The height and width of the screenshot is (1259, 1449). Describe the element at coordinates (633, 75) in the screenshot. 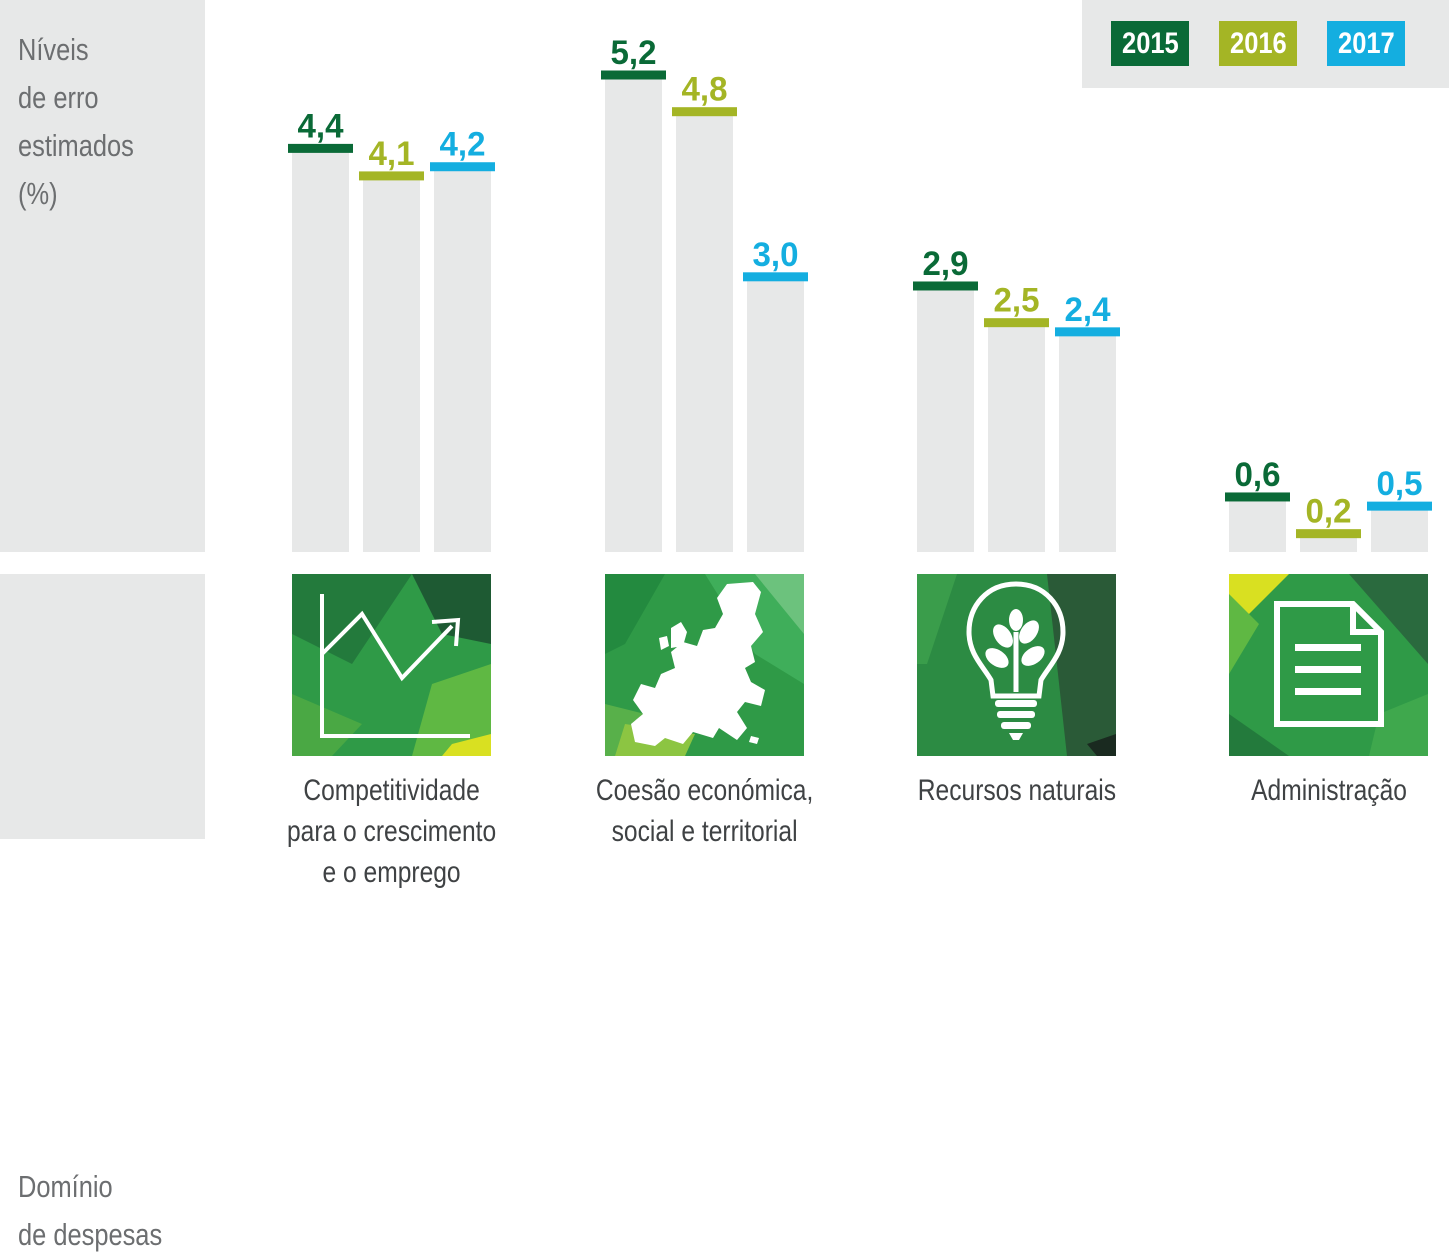

I see `bar-coesao-2015-cap` at that location.